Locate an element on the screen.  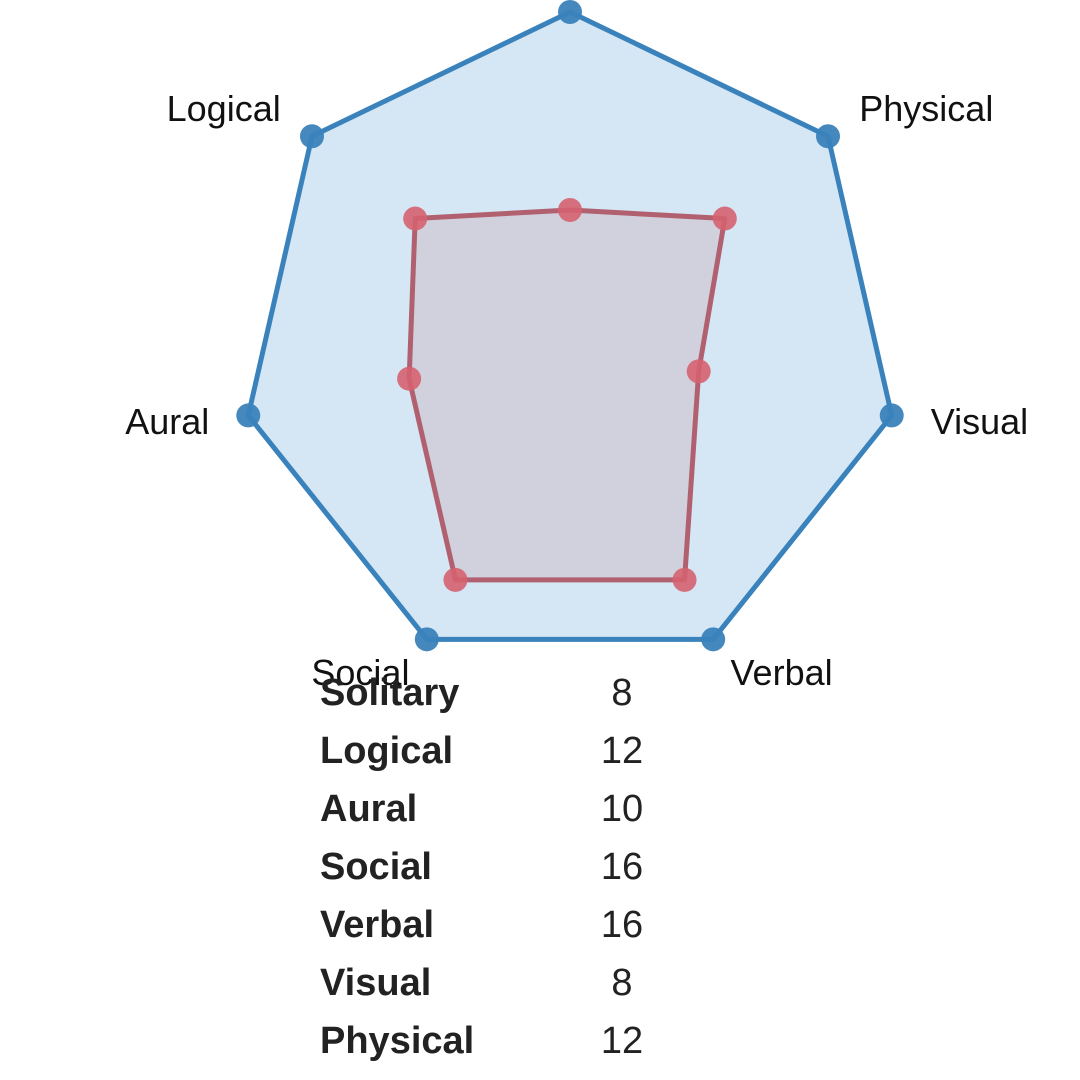
table-row: Verbal 16 is located at coordinates (487, 925).